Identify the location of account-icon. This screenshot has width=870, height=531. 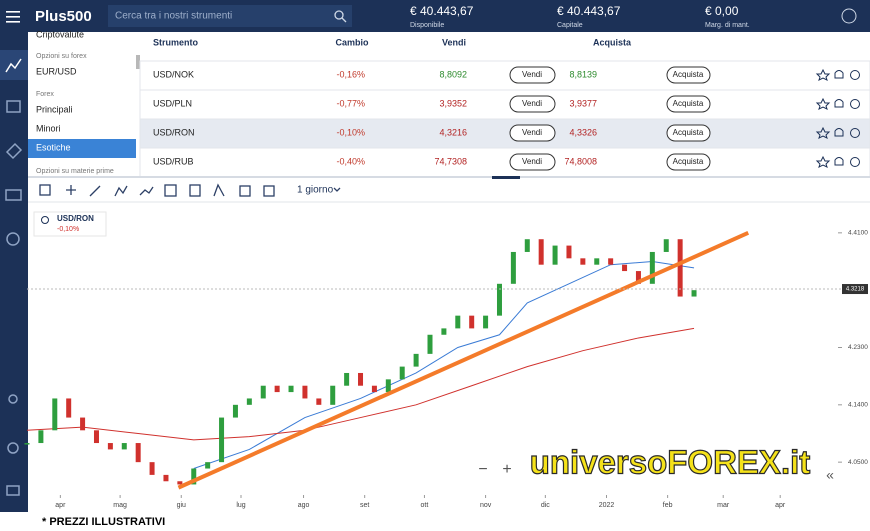
(849, 16).